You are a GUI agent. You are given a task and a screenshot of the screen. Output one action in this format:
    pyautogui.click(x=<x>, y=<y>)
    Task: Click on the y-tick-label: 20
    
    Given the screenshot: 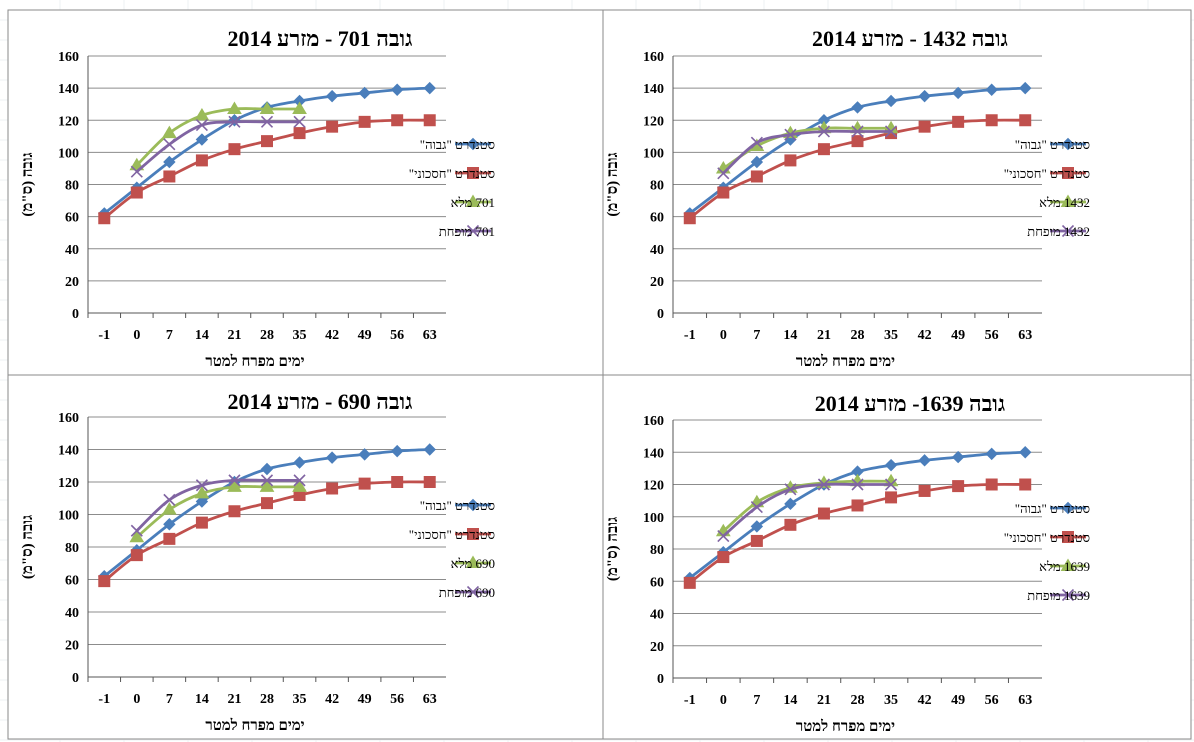 What is the action you would take?
    pyautogui.click(x=72, y=282)
    